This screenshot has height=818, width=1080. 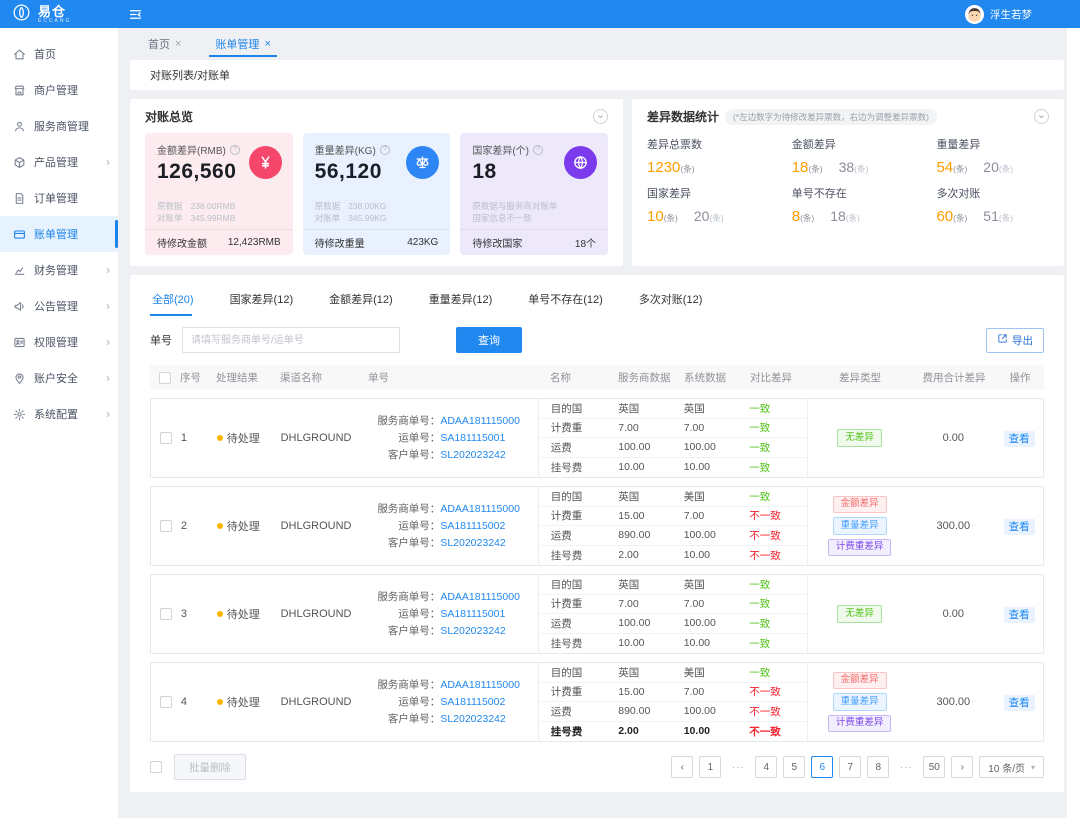 I want to click on stat-primary-value: 8, so click(x=796, y=216).